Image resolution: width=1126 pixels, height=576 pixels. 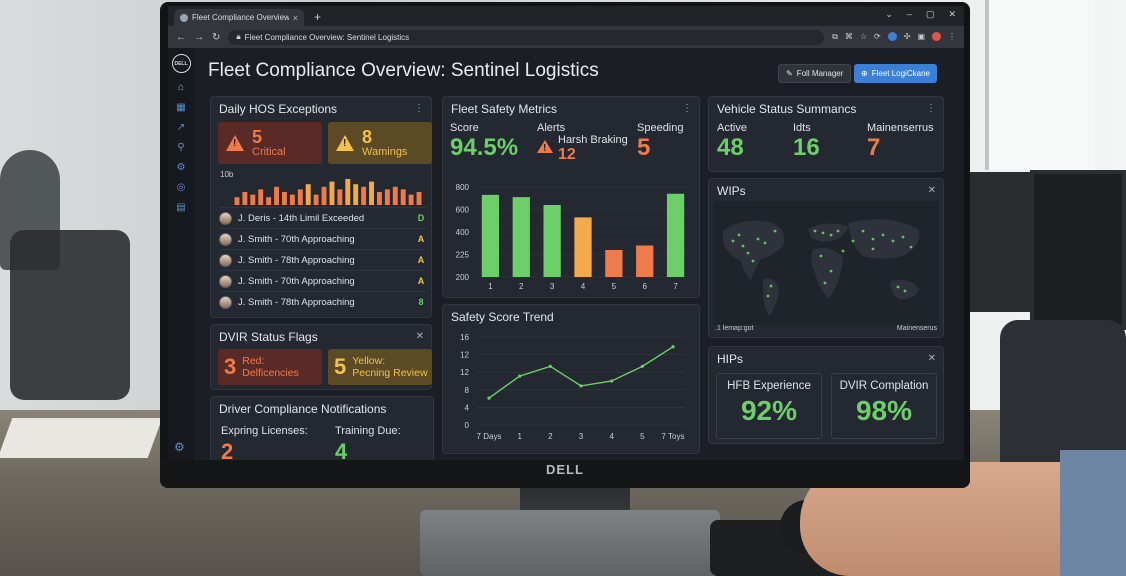 I want to click on hfb-experience-kpi: HFB Experience 92%, so click(x=769, y=406).